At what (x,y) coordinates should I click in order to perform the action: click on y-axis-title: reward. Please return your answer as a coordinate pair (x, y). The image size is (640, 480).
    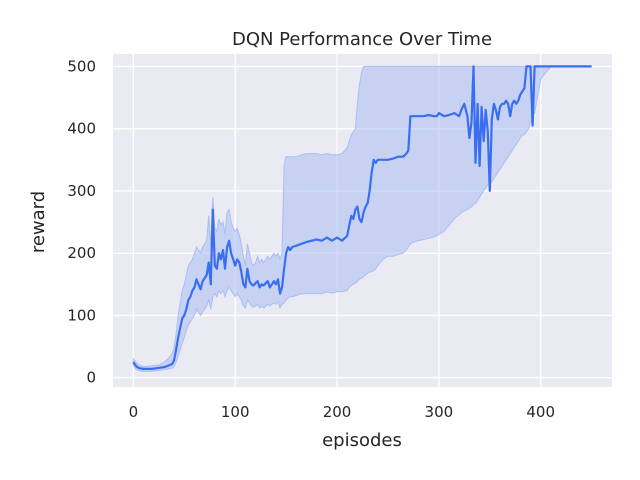
    Looking at the image, I should click on (38, 222).